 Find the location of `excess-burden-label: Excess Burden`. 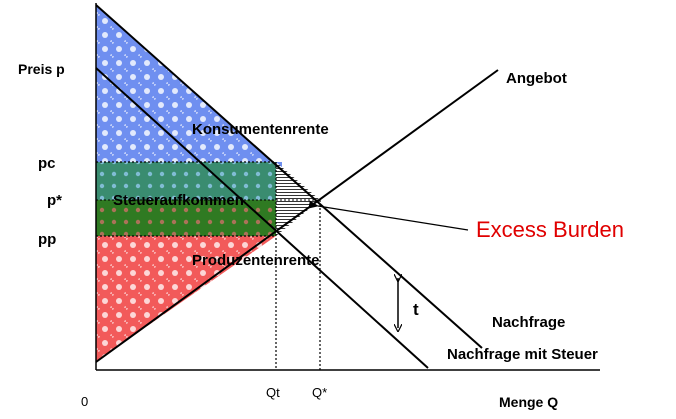

excess-burden-label: Excess Burden is located at coordinates (550, 229).